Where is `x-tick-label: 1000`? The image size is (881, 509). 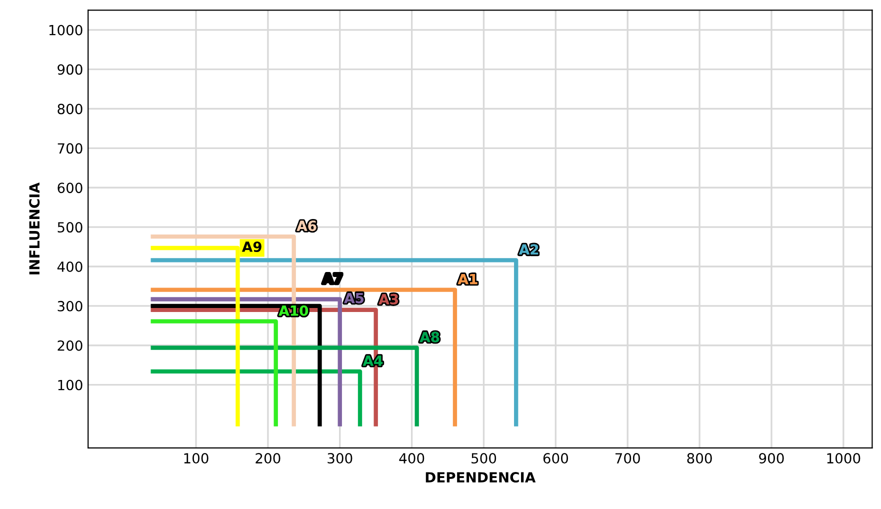
x-tick-label: 1000 is located at coordinates (843, 458).